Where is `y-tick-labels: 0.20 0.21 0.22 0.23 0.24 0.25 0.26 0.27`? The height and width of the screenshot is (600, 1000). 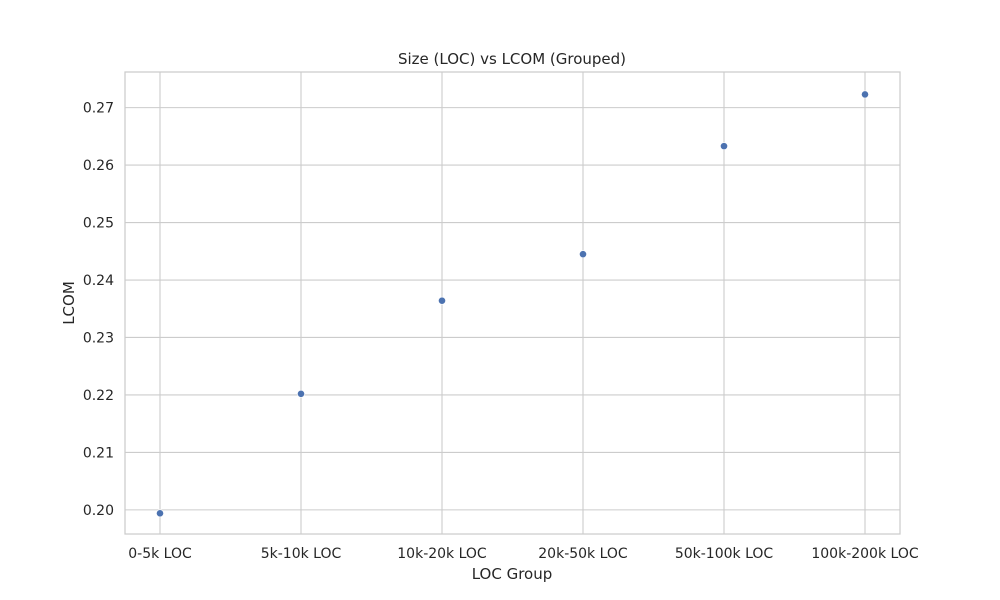 y-tick-labels: 0.20 0.21 0.22 0.23 0.24 0.25 0.26 0.27 is located at coordinates (98, 310).